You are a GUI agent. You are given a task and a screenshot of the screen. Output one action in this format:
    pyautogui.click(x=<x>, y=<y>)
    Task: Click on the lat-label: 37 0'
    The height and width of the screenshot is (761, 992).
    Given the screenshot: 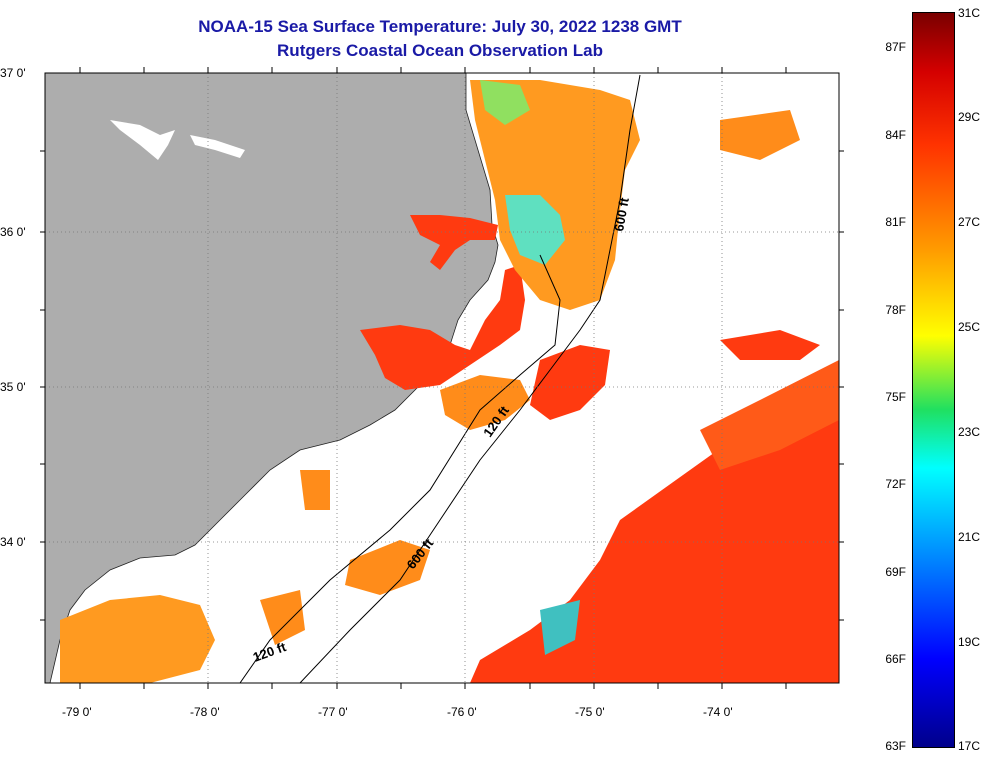 What is the action you would take?
    pyautogui.click(x=13, y=73)
    